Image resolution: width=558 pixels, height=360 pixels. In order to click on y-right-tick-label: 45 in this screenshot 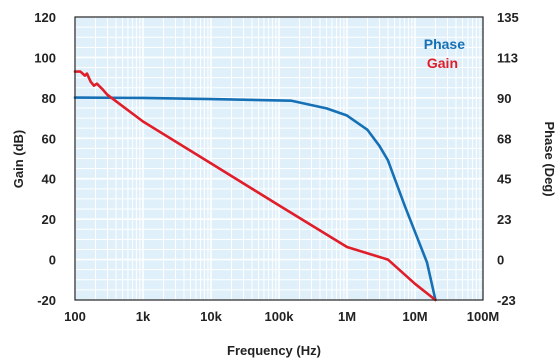, I will do `click(504, 179)`.